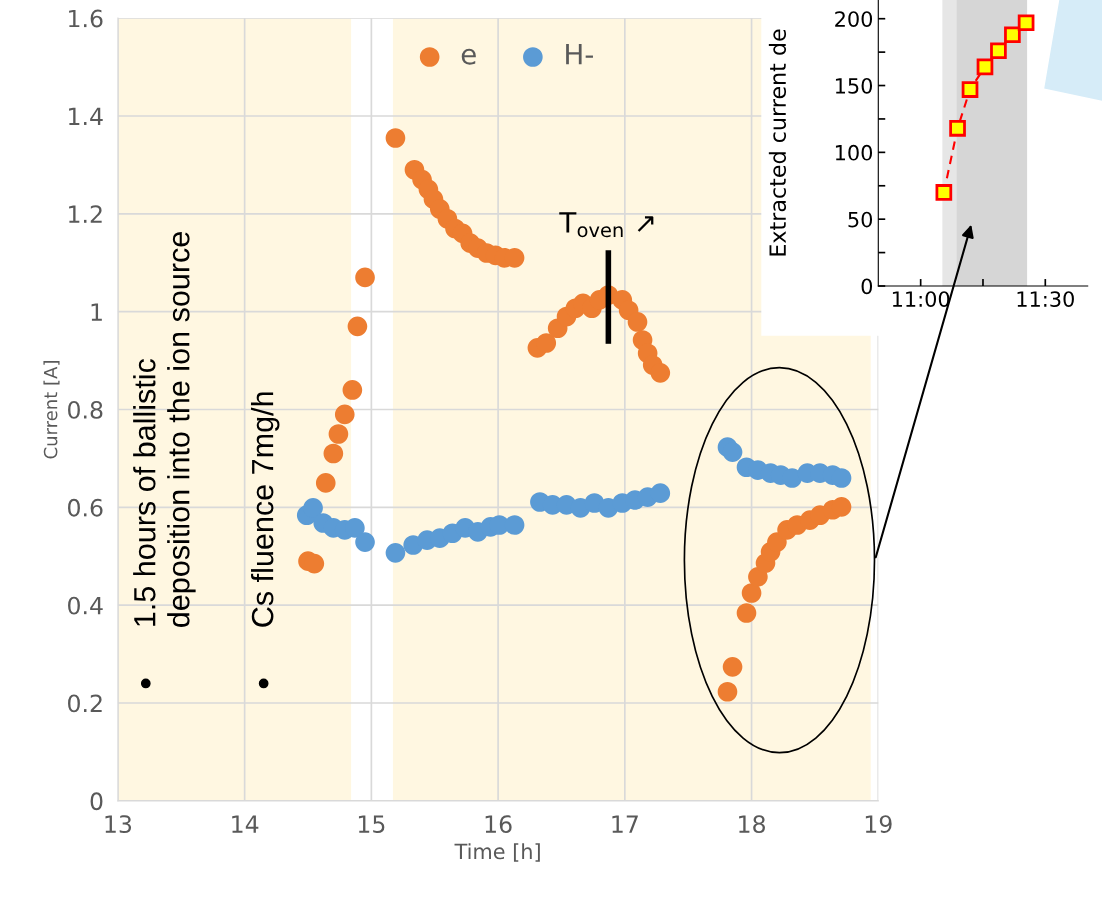  Describe the element at coordinates (854, 19) in the screenshot. I see `y-tick-label: 200` at that location.